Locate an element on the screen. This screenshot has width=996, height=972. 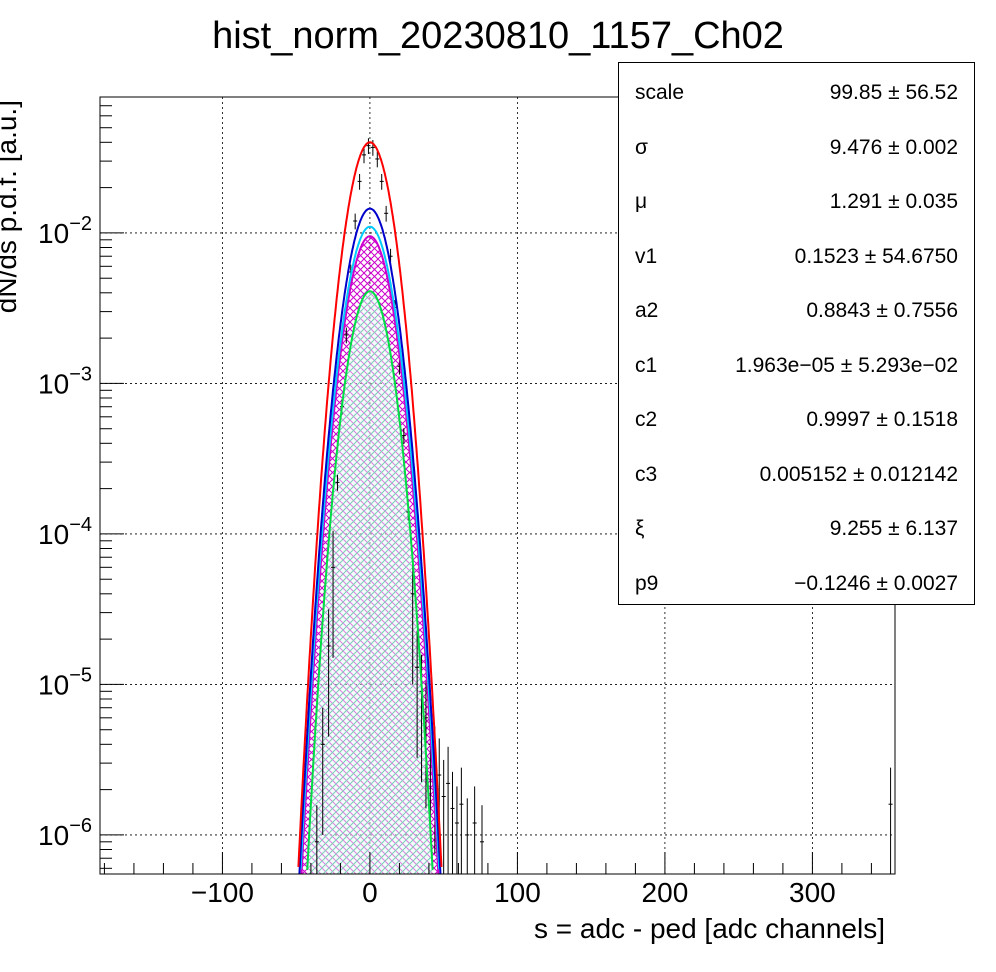
stat-name: v1 is located at coordinates (646, 256).